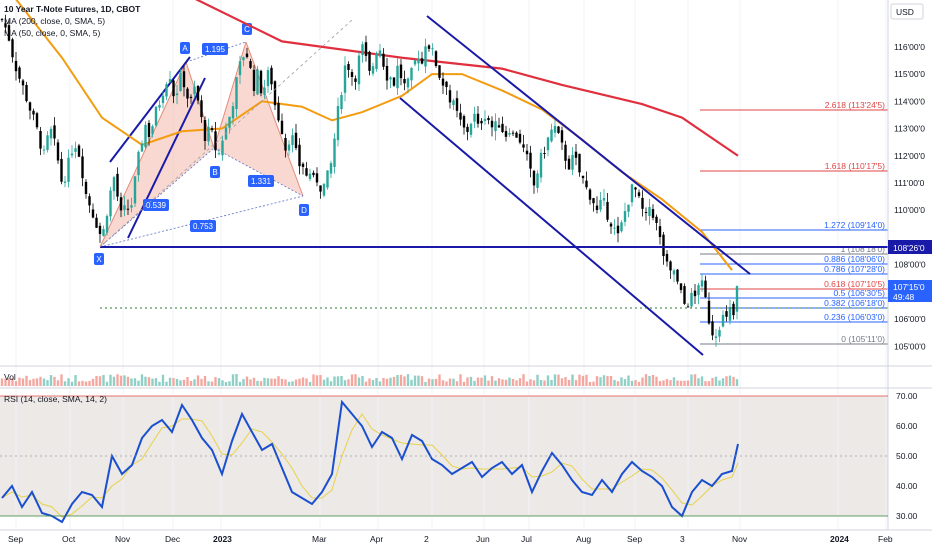 The width and height of the screenshot is (932, 550). What do you see at coordinates (185, 48) in the screenshot?
I see `harmonic-point-a` at bounding box center [185, 48].